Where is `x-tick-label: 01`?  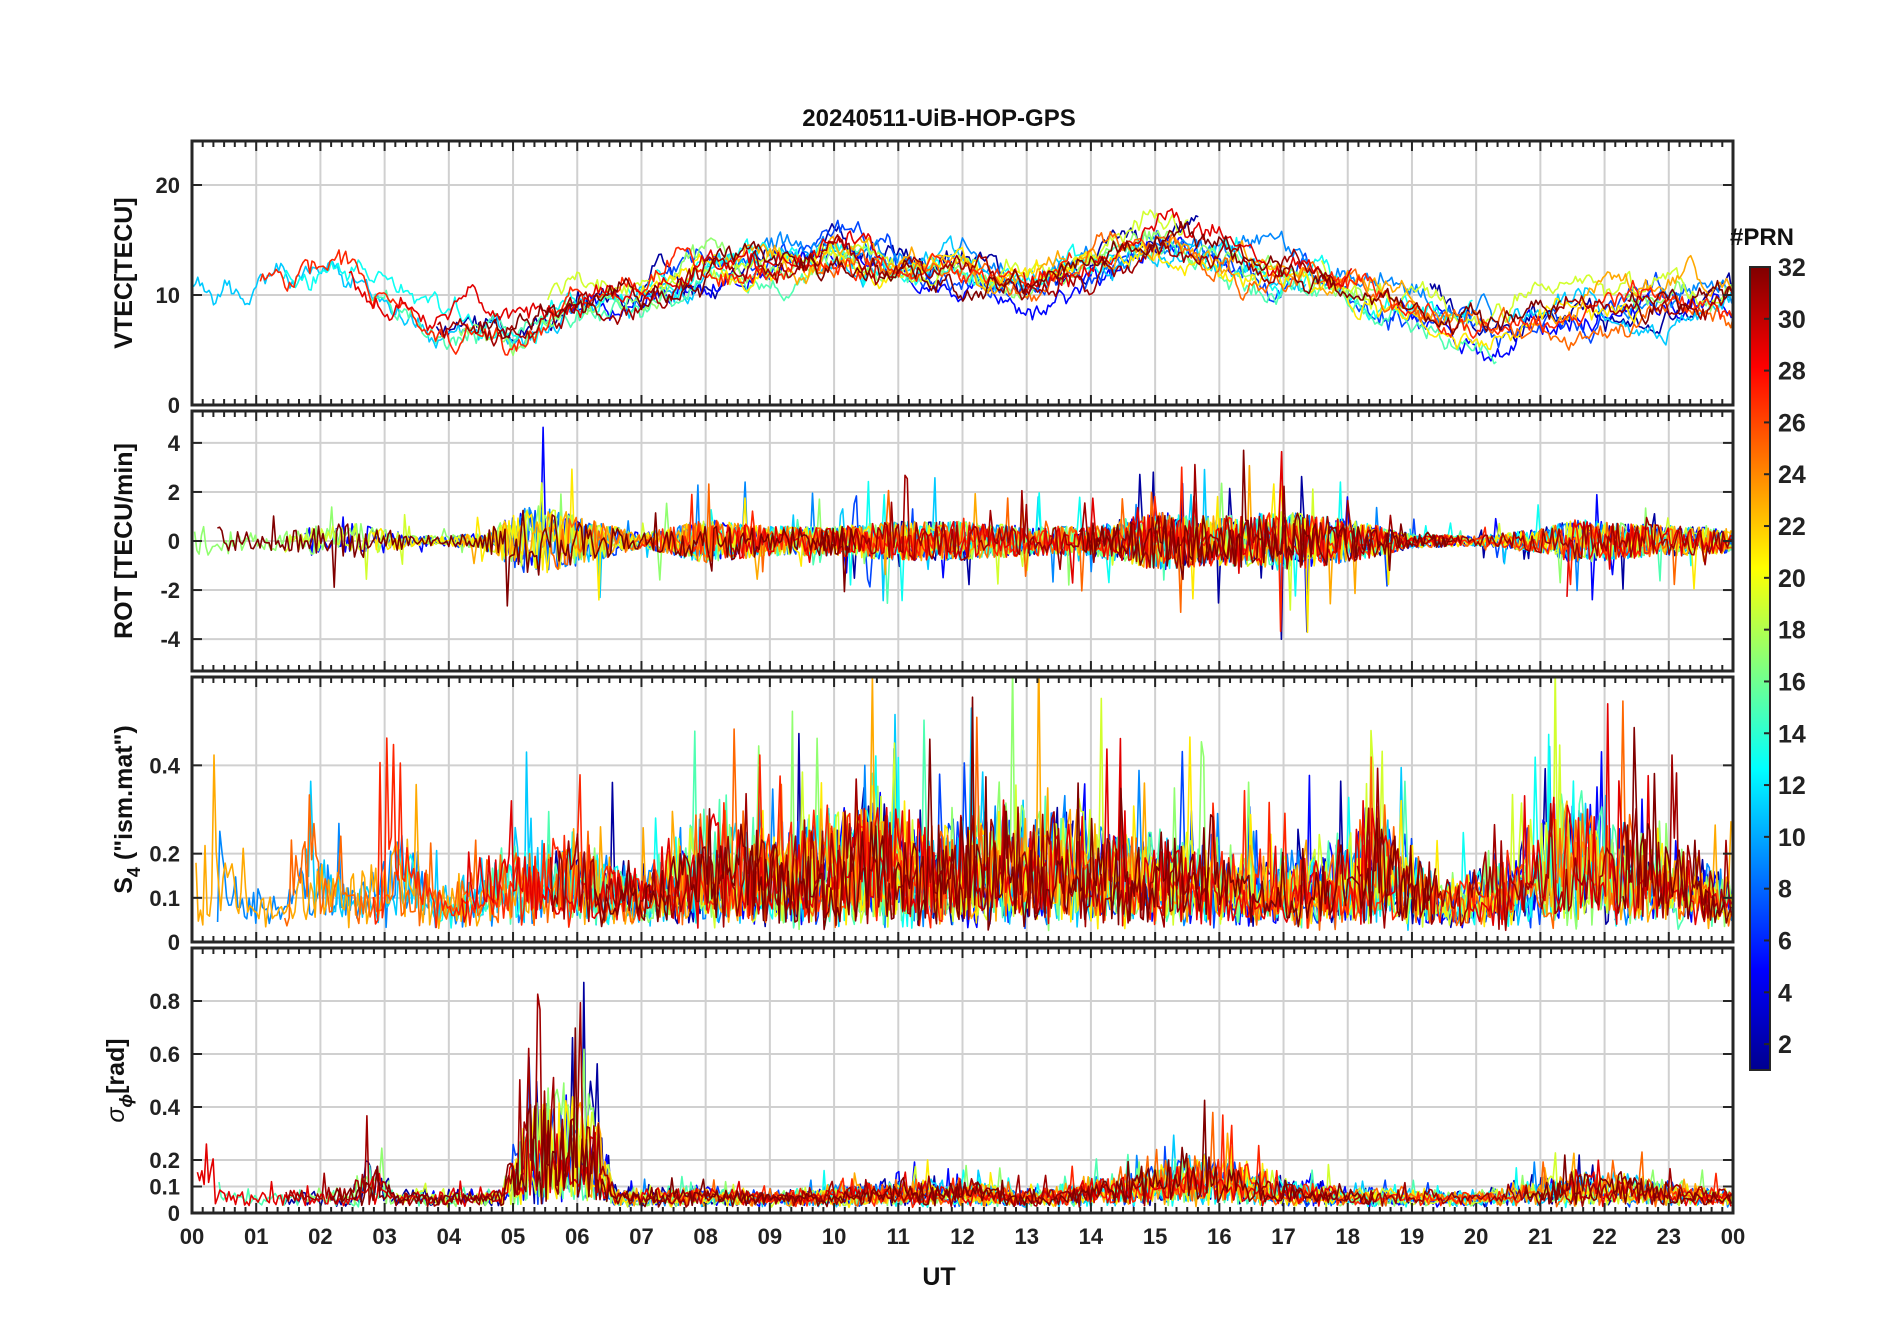
x-tick-label: 01 is located at coordinates (256, 1236).